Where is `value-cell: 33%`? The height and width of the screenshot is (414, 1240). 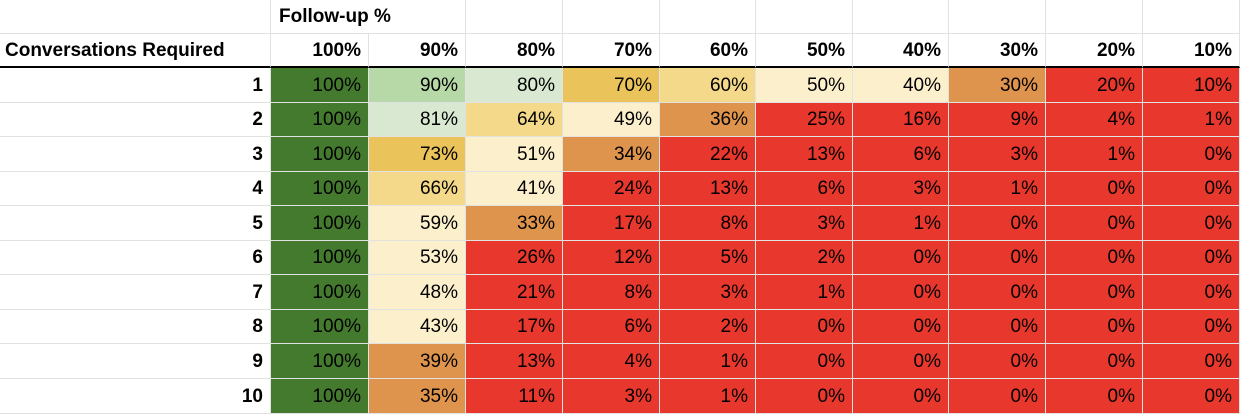 value-cell: 33% is located at coordinates (514, 223).